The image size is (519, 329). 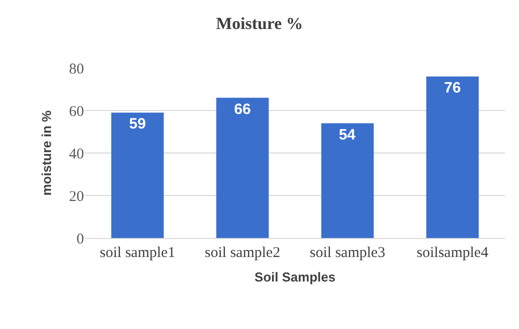 What do you see at coordinates (138, 253) in the screenshot?
I see `x-tick-label: soil sample1` at bounding box center [138, 253].